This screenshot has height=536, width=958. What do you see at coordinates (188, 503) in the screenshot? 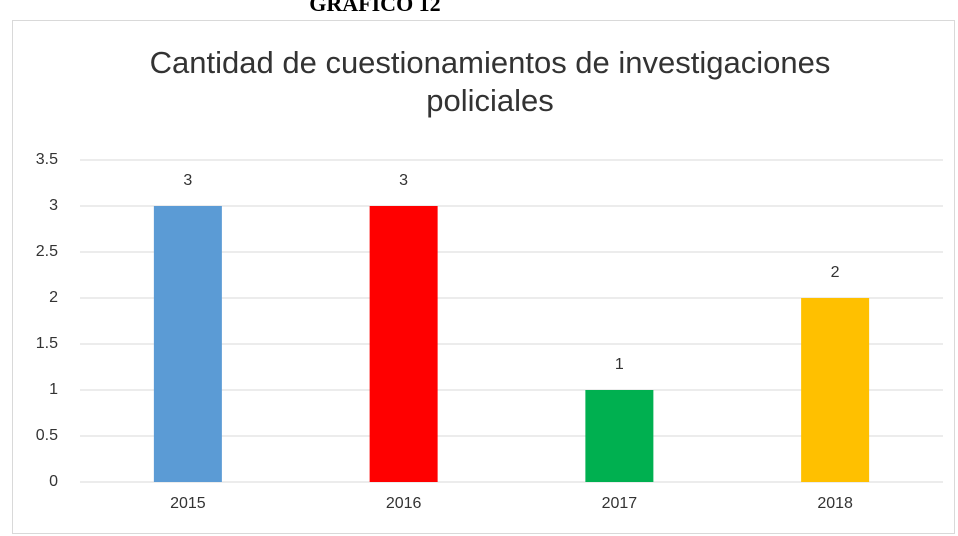
I see `x-tick-label: 2015` at bounding box center [188, 503].